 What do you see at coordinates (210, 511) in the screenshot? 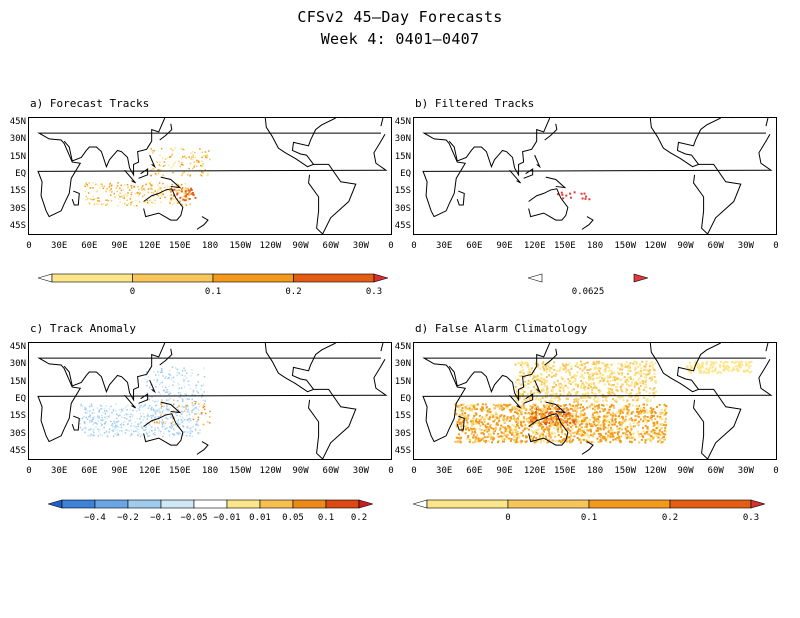
I see `colorbar-track-anomaly: −0.4−0.2−0.1−0.05−0.010.010.050.10.20.4` at bounding box center [210, 511].